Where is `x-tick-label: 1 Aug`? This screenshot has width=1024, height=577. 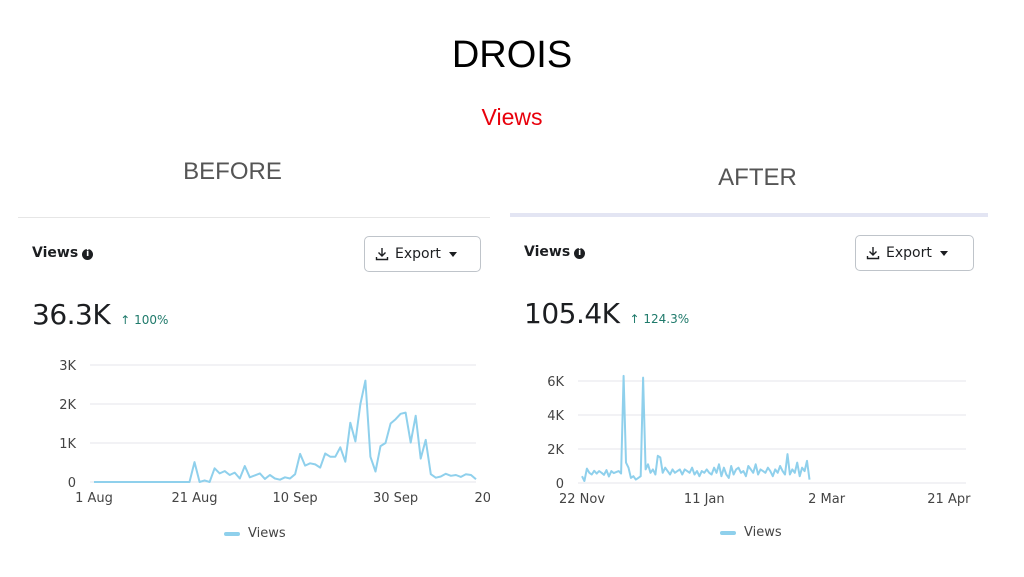 x-tick-label: 1 Aug is located at coordinates (94, 498).